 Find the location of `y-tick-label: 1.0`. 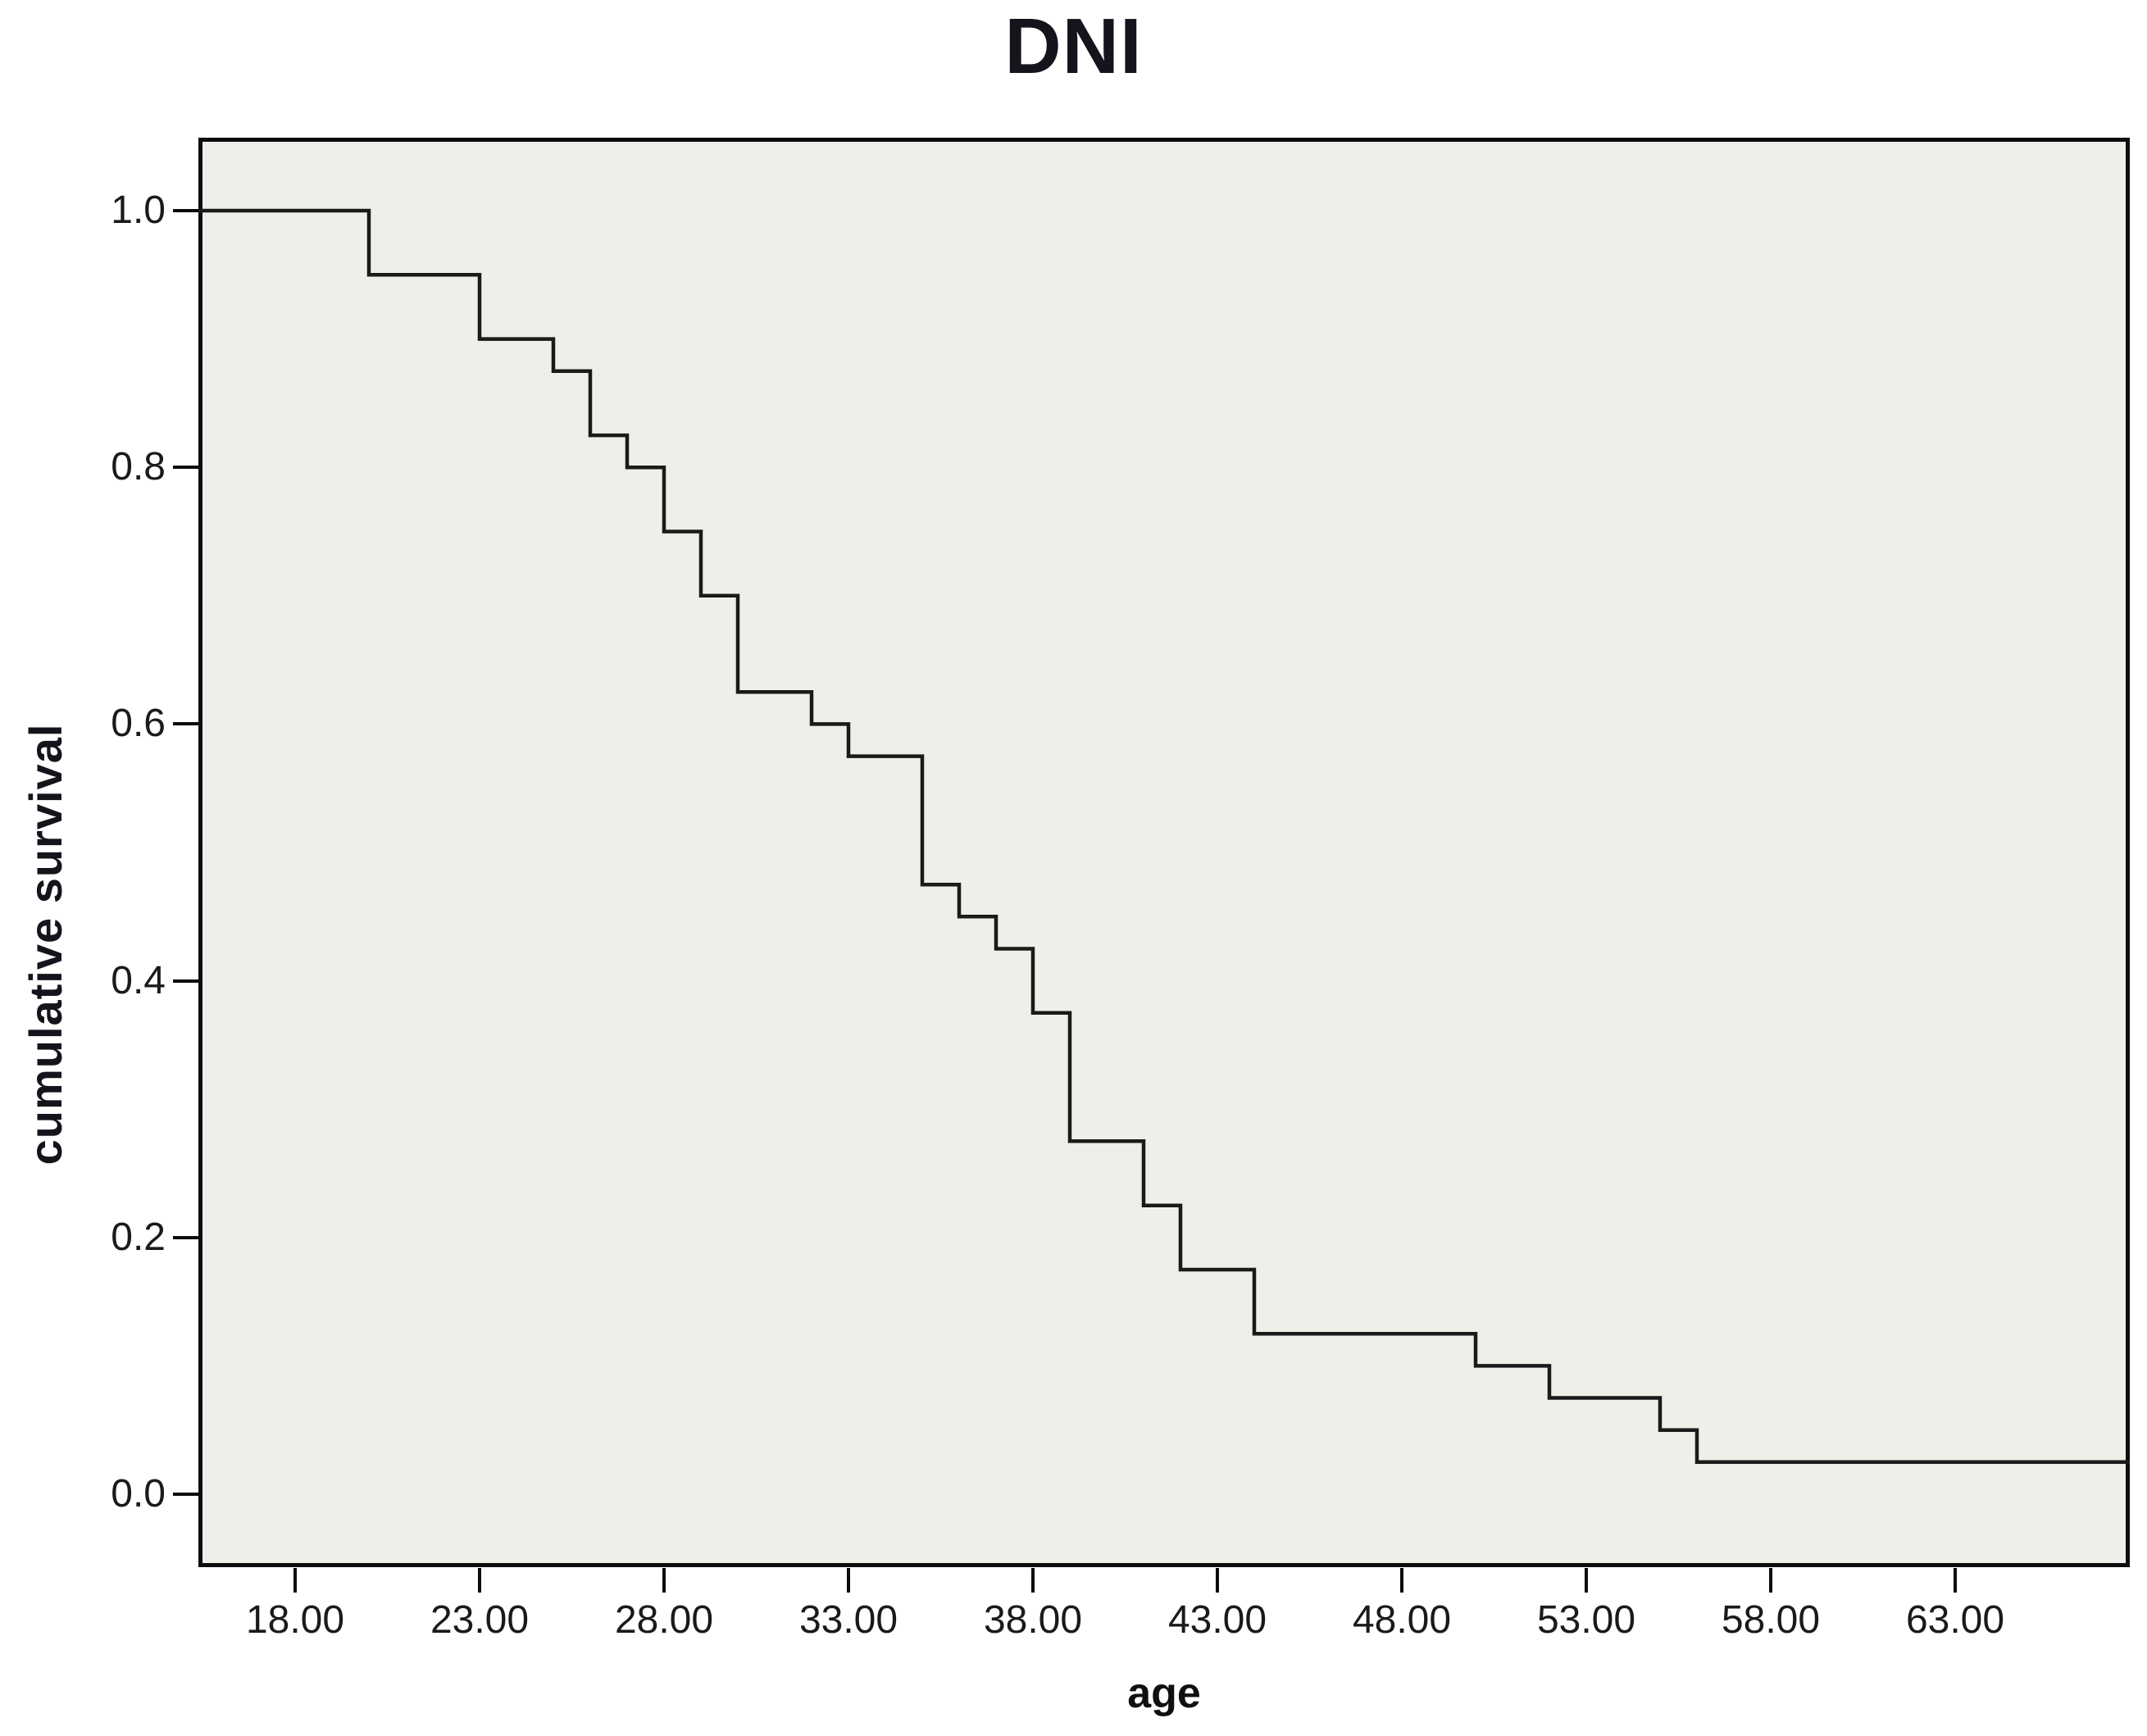

y-tick-label: 1.0 is located at coordinates (138, 210).